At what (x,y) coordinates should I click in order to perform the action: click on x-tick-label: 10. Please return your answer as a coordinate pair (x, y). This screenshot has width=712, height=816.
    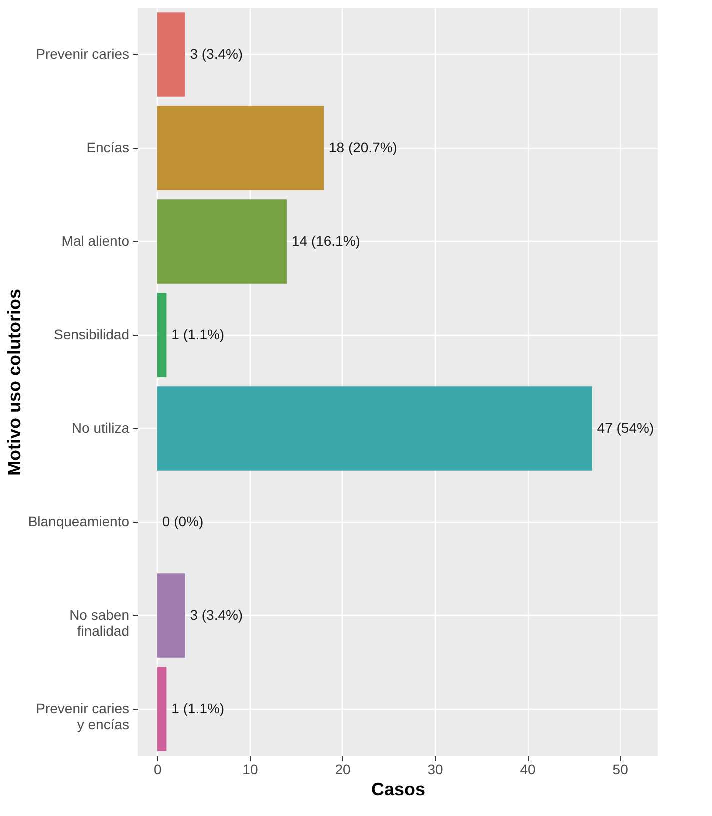
    Looking at the image, I should click on (250, 770).